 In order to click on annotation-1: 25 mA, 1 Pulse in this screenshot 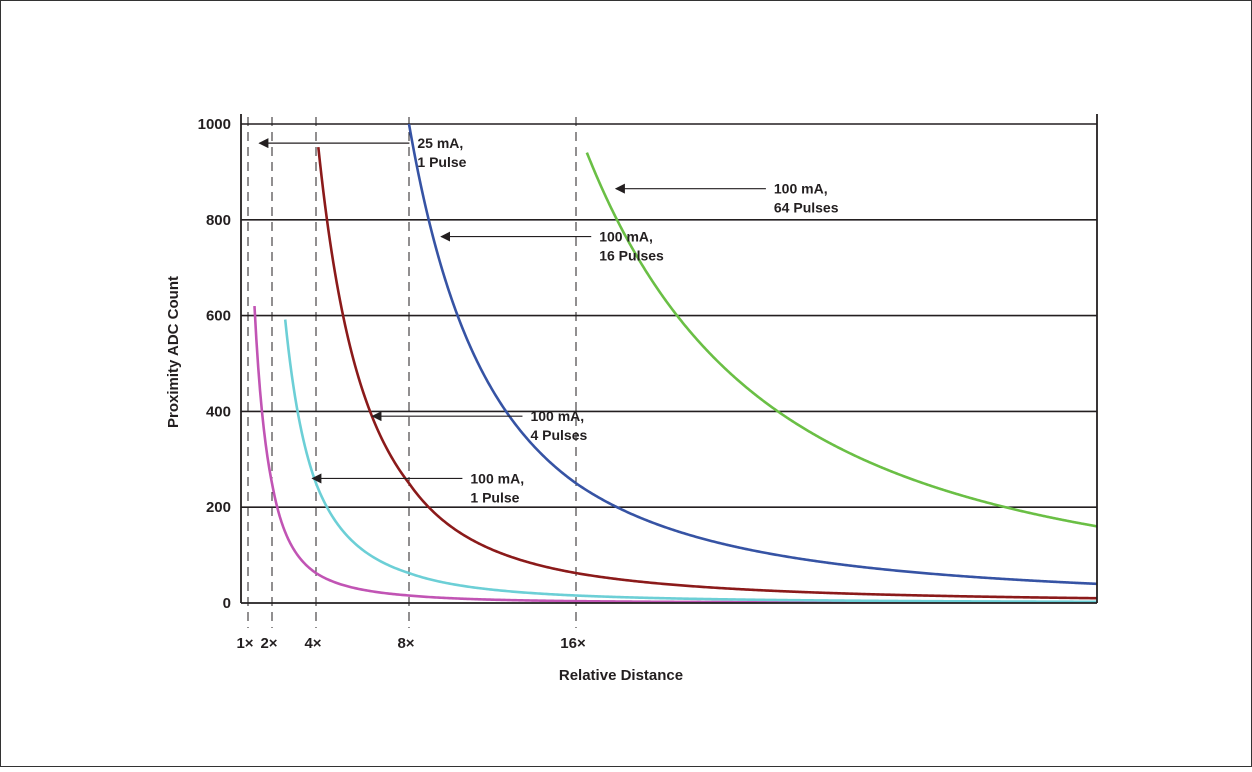, I will do `click(362, 152)`.